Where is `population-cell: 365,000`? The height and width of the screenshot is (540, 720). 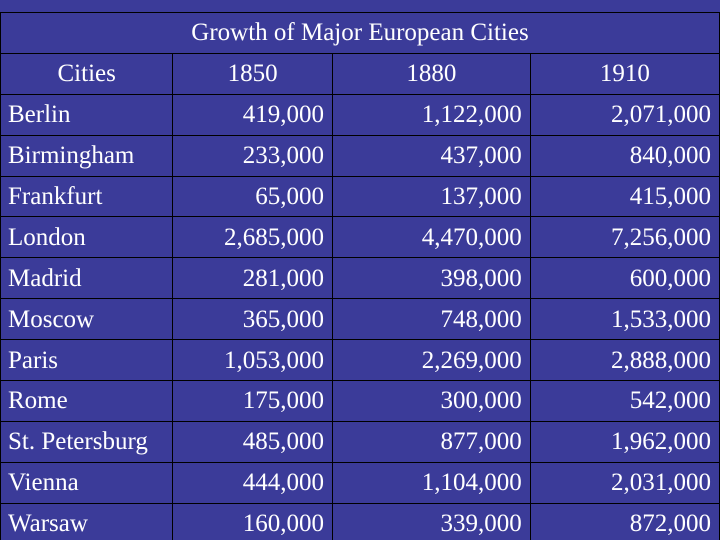 population-cell: 365,000 is located at coordinates (252, 319).